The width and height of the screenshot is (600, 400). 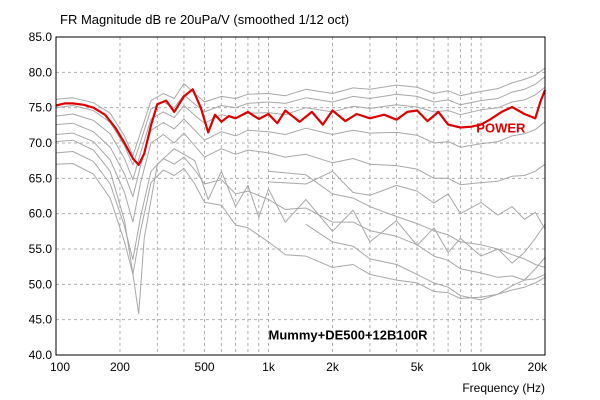 What do you see at coordinates (41, 249) in the screenshot?
I see `y-tick-label: 55.0` at bounding box center [41, 249].